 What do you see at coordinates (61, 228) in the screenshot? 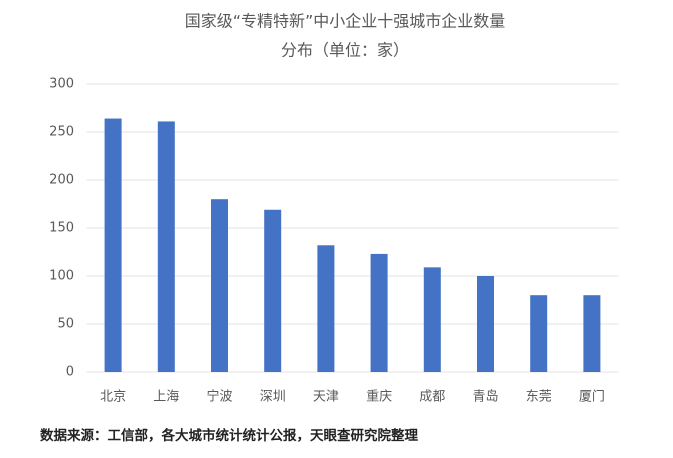
I see `y-tick-label: 150` at bounding box center [61, 228].